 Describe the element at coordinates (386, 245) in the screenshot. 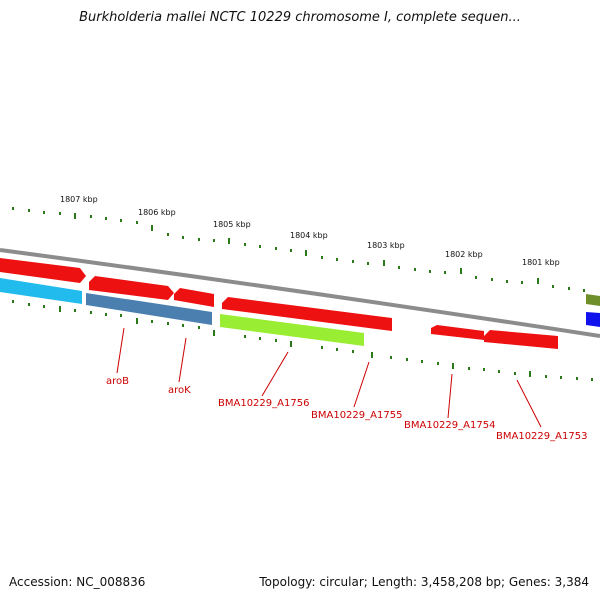

I see `tick-label: 1803 kbp` at that location.